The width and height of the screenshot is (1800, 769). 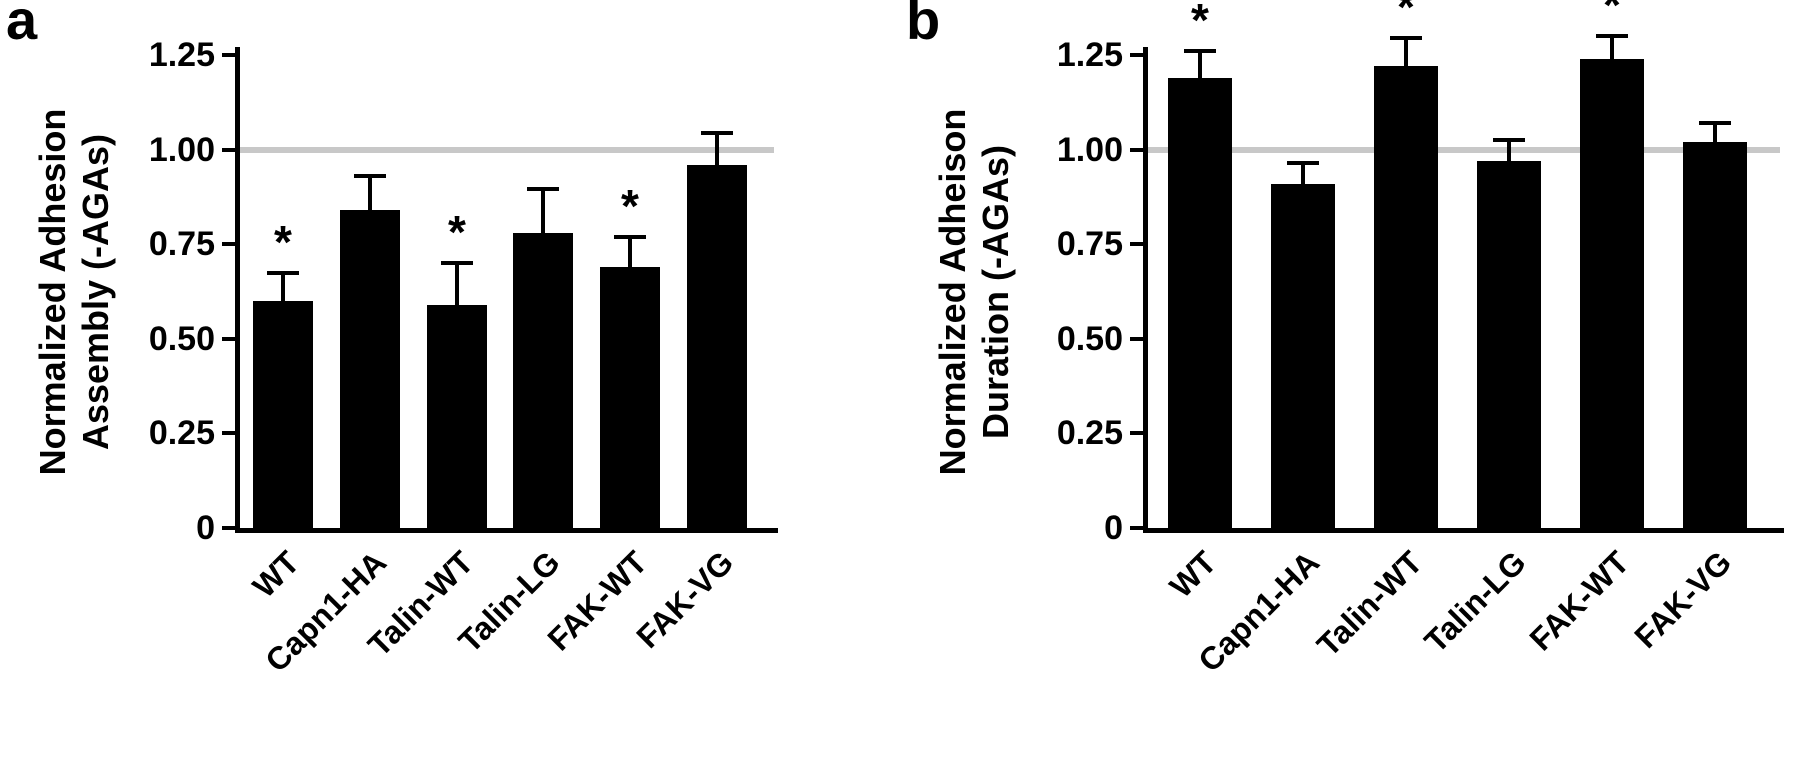 I want to click on panel-label-b: b, so click(x=923, y=25).